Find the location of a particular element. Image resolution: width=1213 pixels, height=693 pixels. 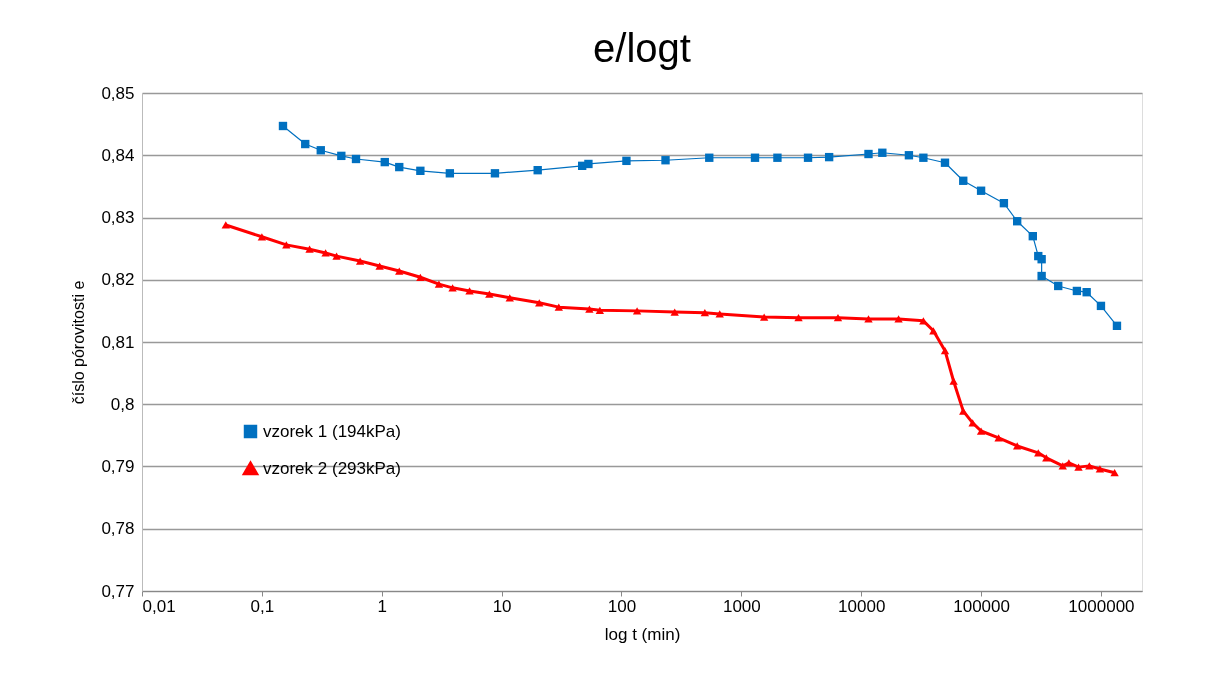

legend-label: vzorek 1 (194kPa) is located at coordinates (332, 431).